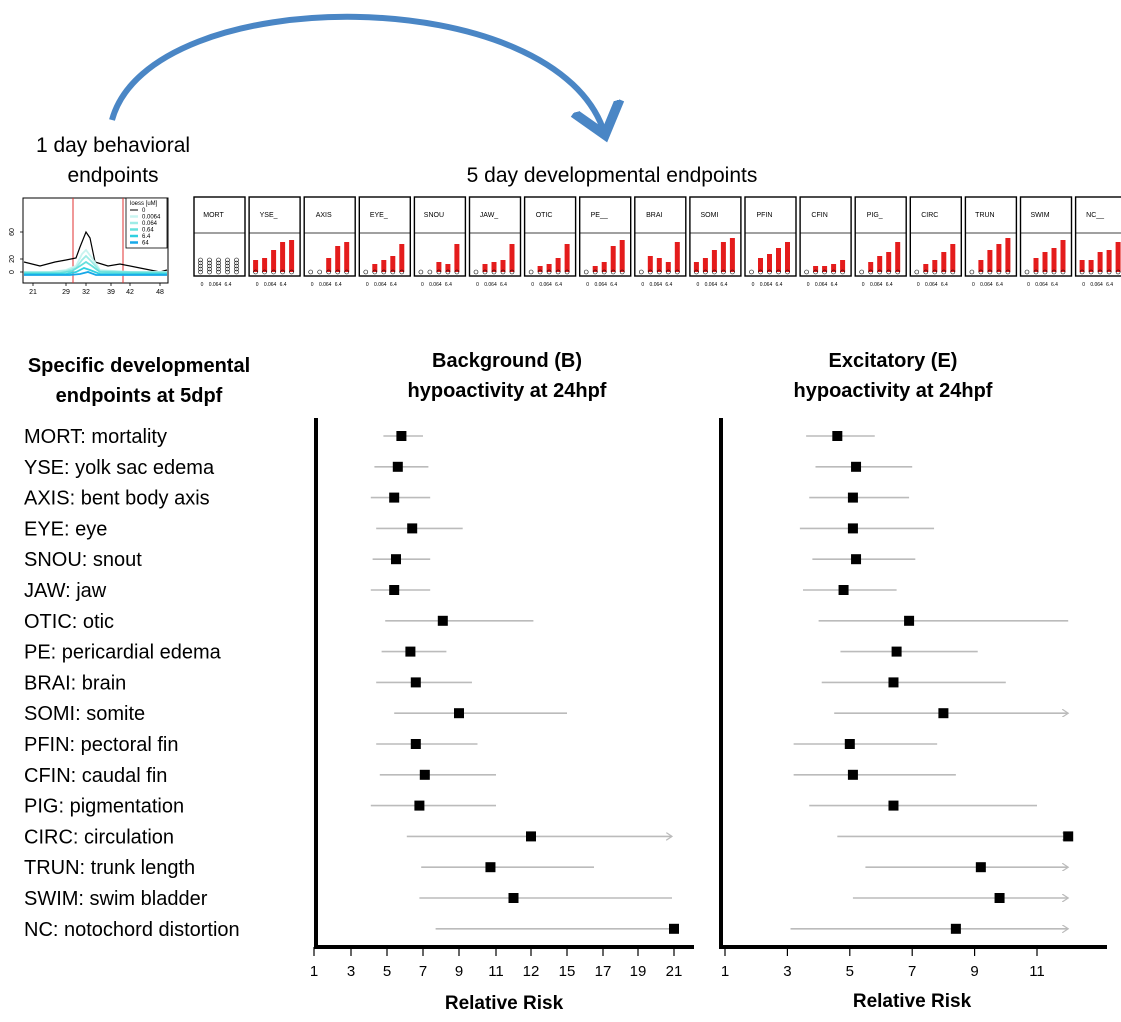 The width and height of the screenshot is (1121, 1022). I want to click on dev-panel-label: EYE_, so click(379, 215).